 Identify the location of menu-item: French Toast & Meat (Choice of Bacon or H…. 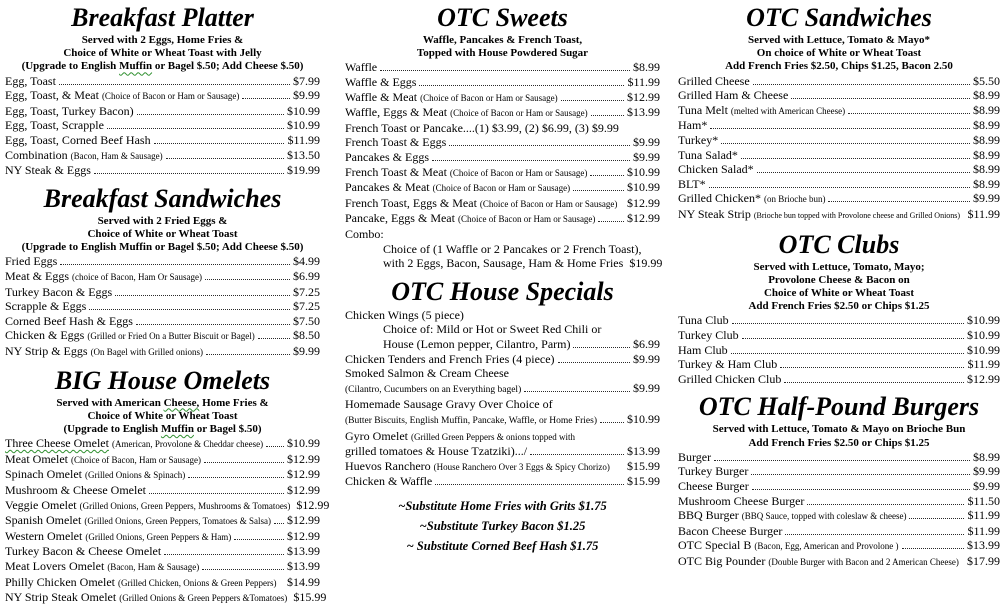
(502, 173).